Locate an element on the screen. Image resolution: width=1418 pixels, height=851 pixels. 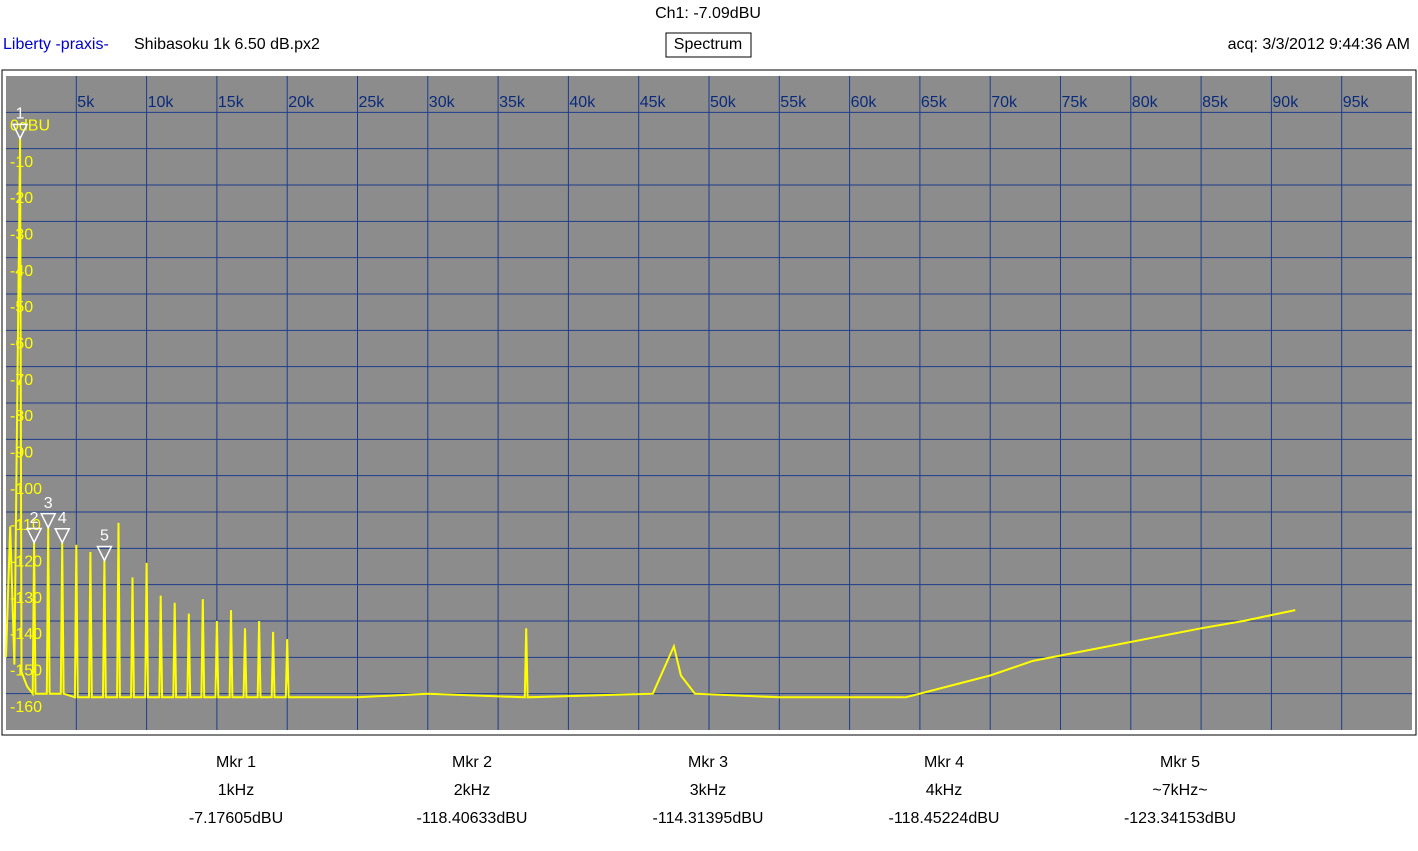
x-tick-label: 75k is located at coordinates (1075, 102).